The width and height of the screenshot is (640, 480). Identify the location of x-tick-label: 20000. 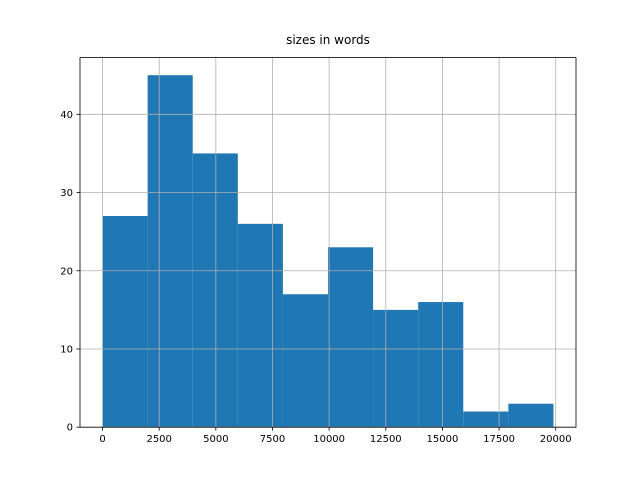
(556, 439).